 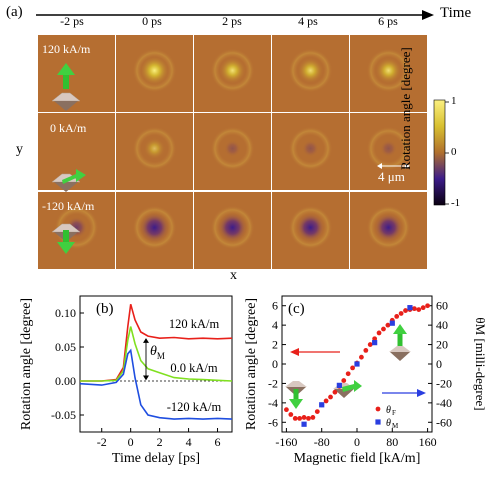 I want to click on legend-marker-theta-f, so click(x=378, y=409).